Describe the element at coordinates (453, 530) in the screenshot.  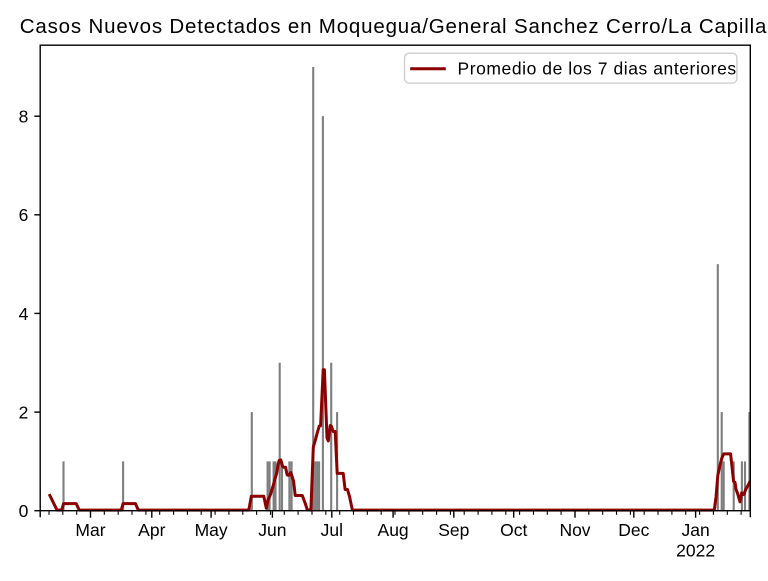
I see `svg-text: Sep` at that location.